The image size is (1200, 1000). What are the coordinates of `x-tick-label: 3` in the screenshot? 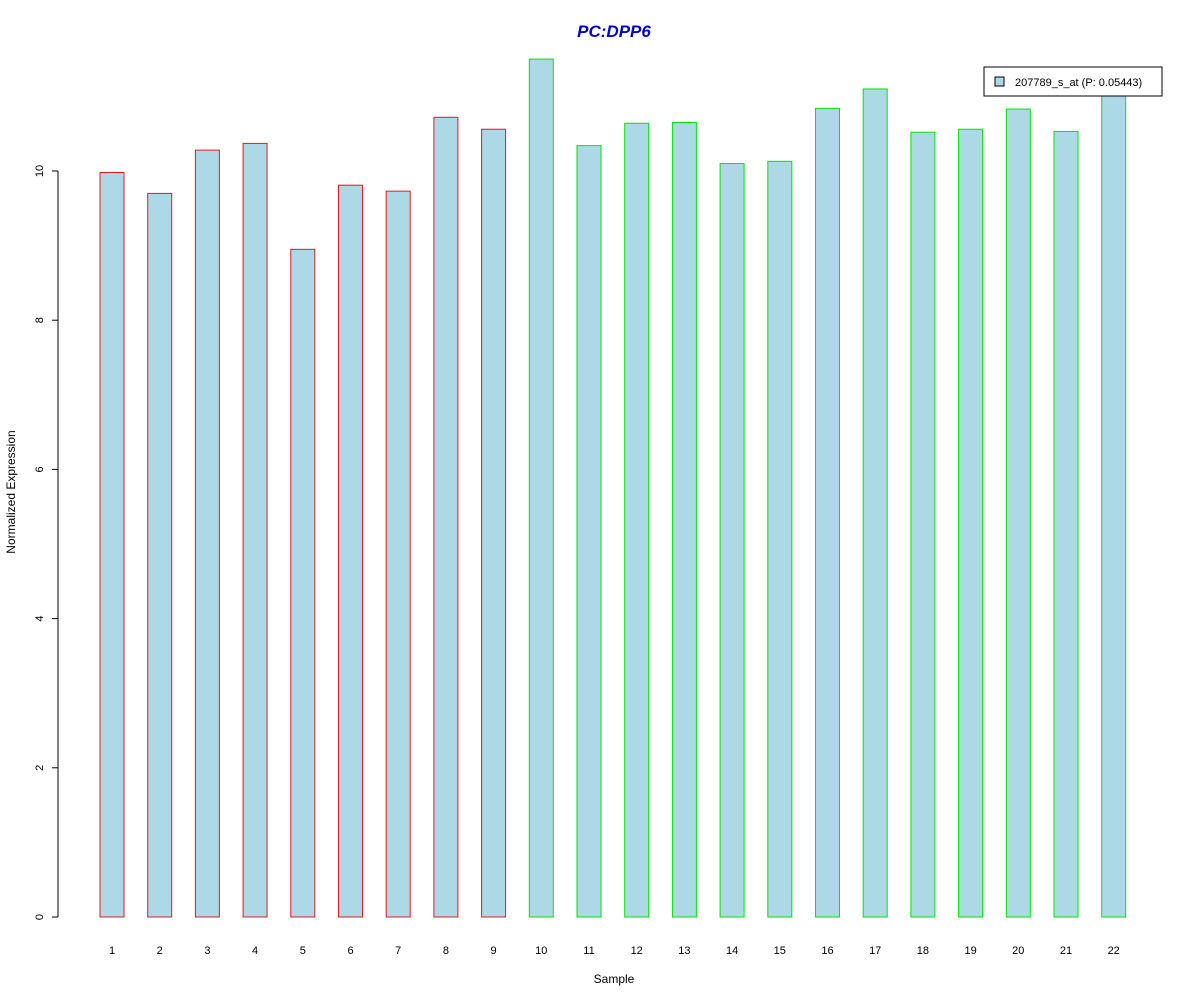 It's located at (207, 951).